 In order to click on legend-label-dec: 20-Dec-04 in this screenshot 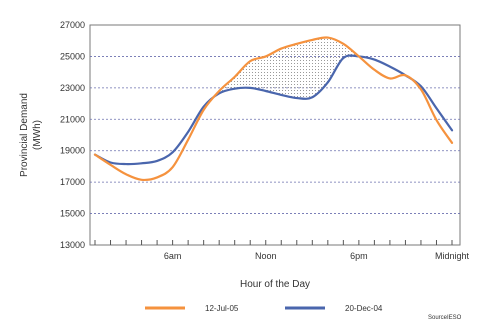, I will do `click(364, 308)`.